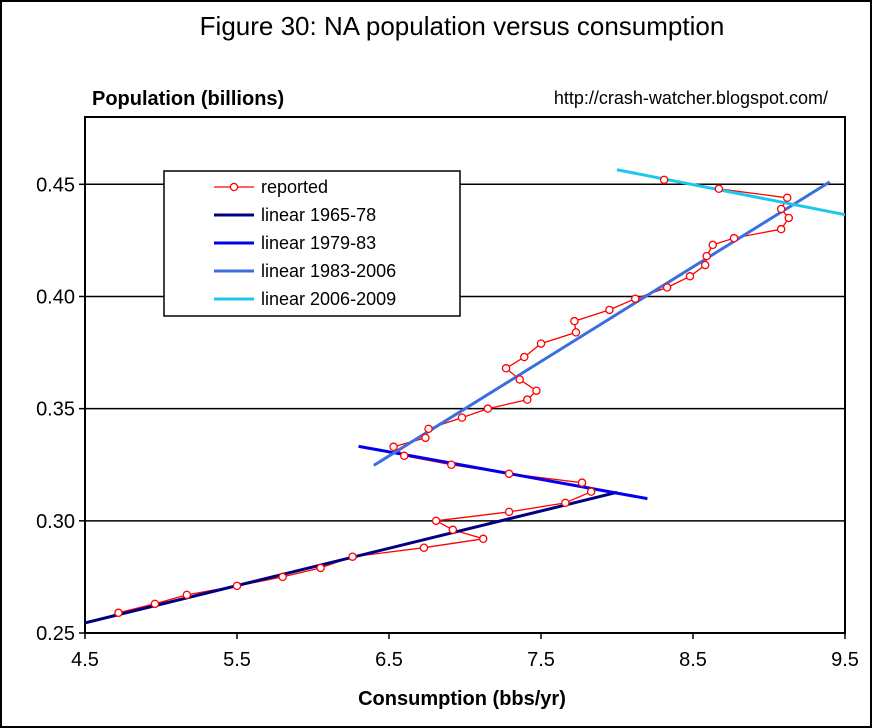 The width and height of the screenshot is (872, 728). I want to click on legend-box, so click(312, 243).